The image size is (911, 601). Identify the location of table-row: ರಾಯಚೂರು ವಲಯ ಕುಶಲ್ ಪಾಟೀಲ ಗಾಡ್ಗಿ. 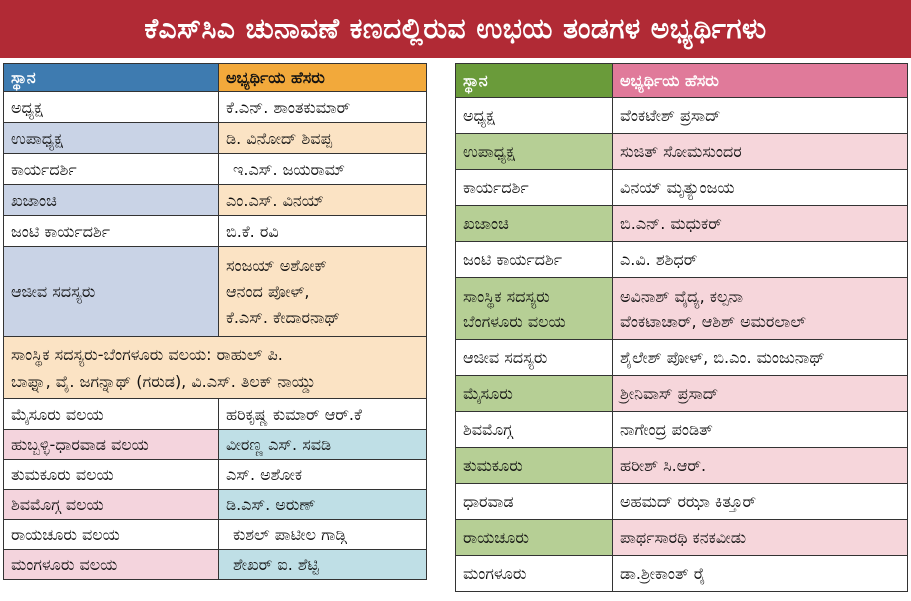
(215, 534).